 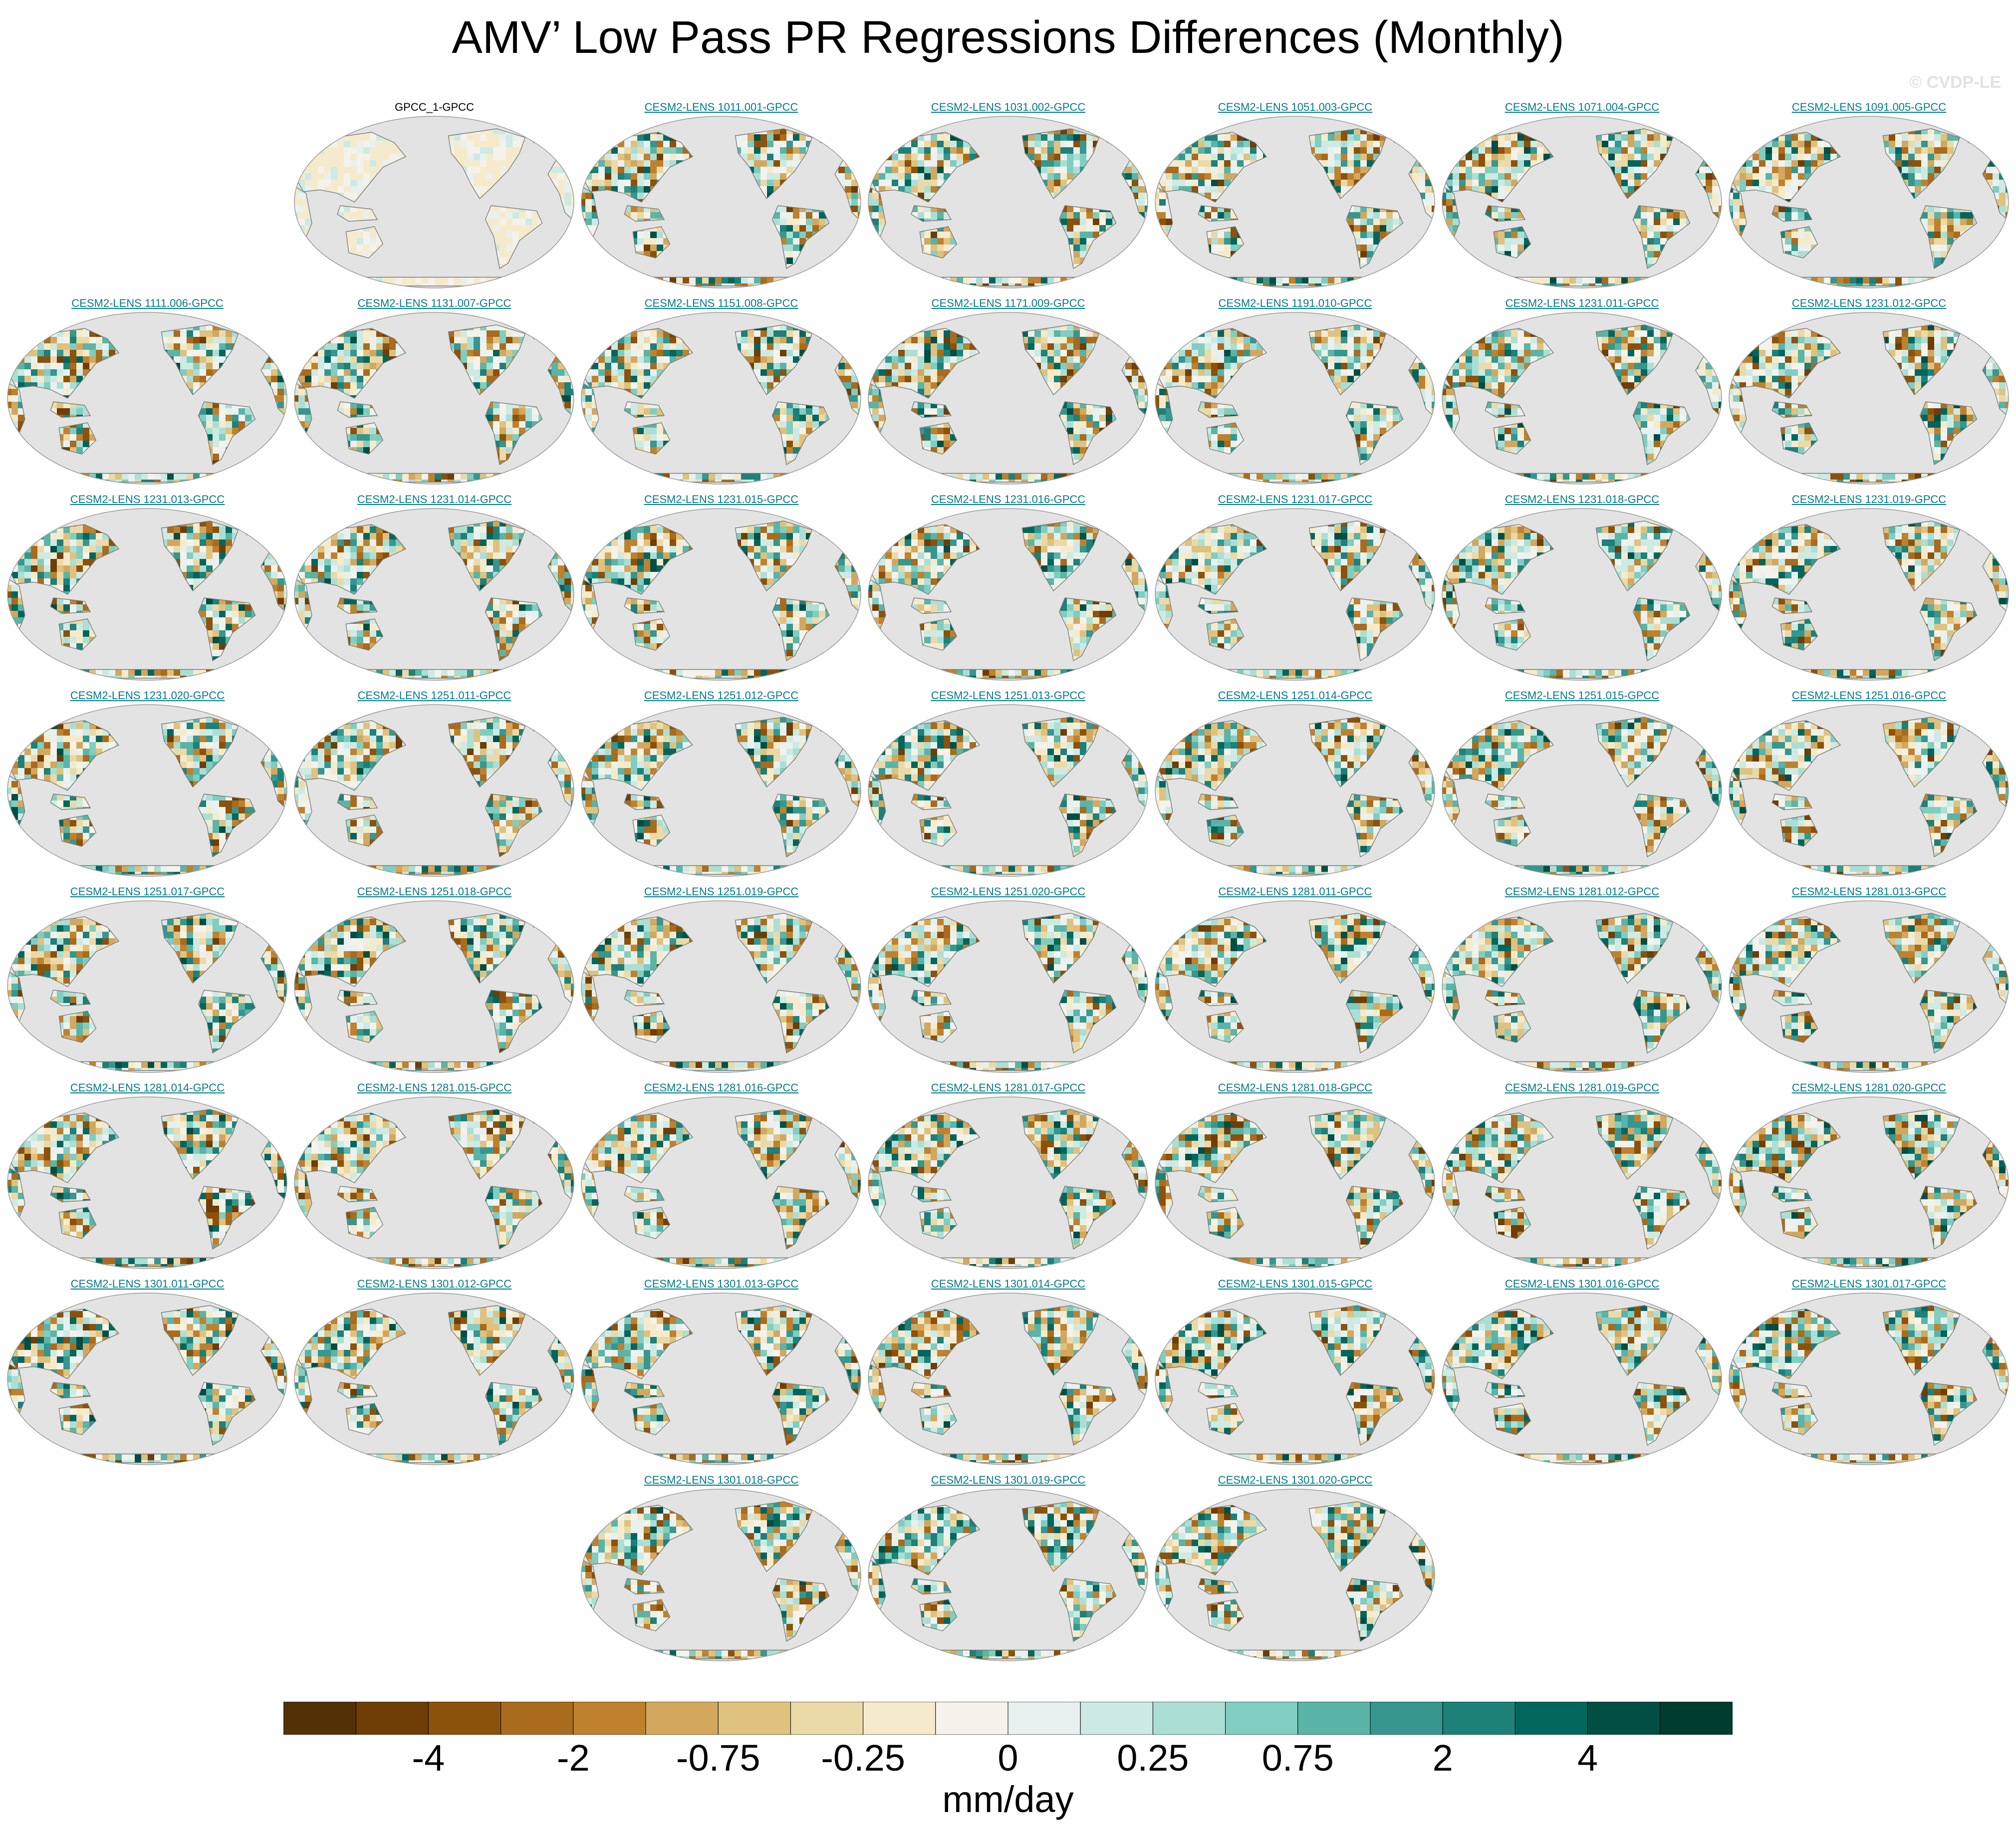 What do you see at coordinates (721, 107) in the screenshot?
I see `panel-label: CESM2-LENS 1011.001-GPCC` at bounding box center [721, 107].